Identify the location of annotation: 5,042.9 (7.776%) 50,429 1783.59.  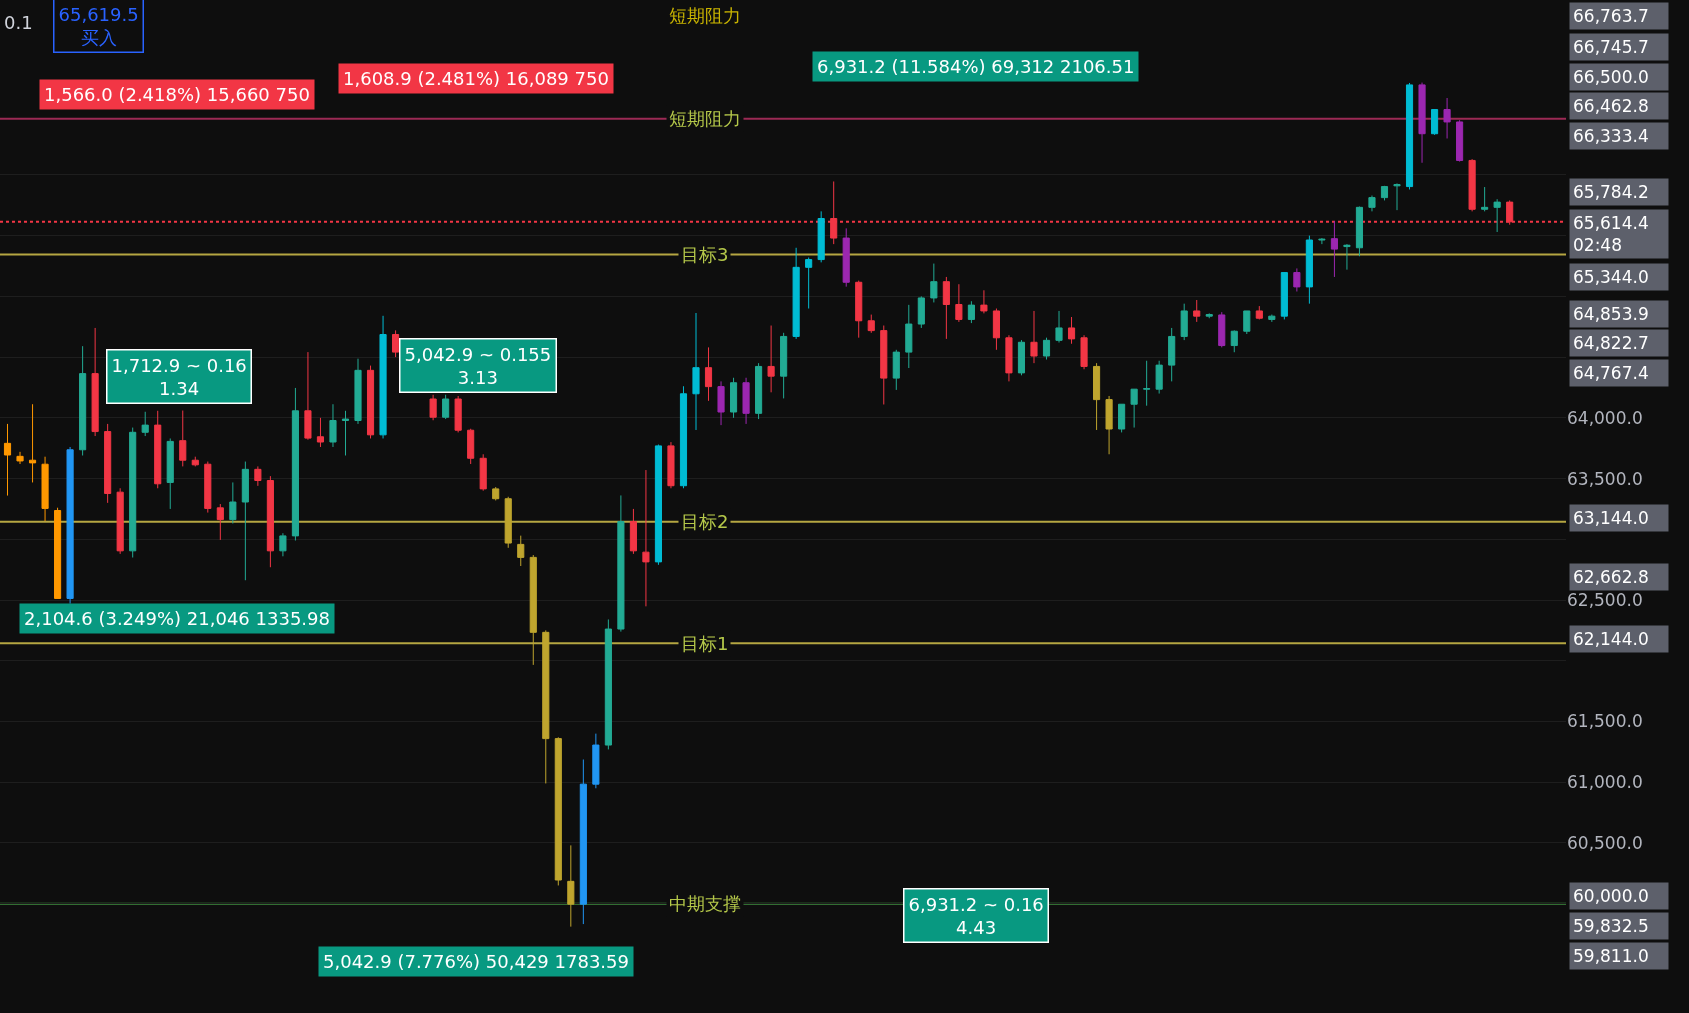
(476, 961).